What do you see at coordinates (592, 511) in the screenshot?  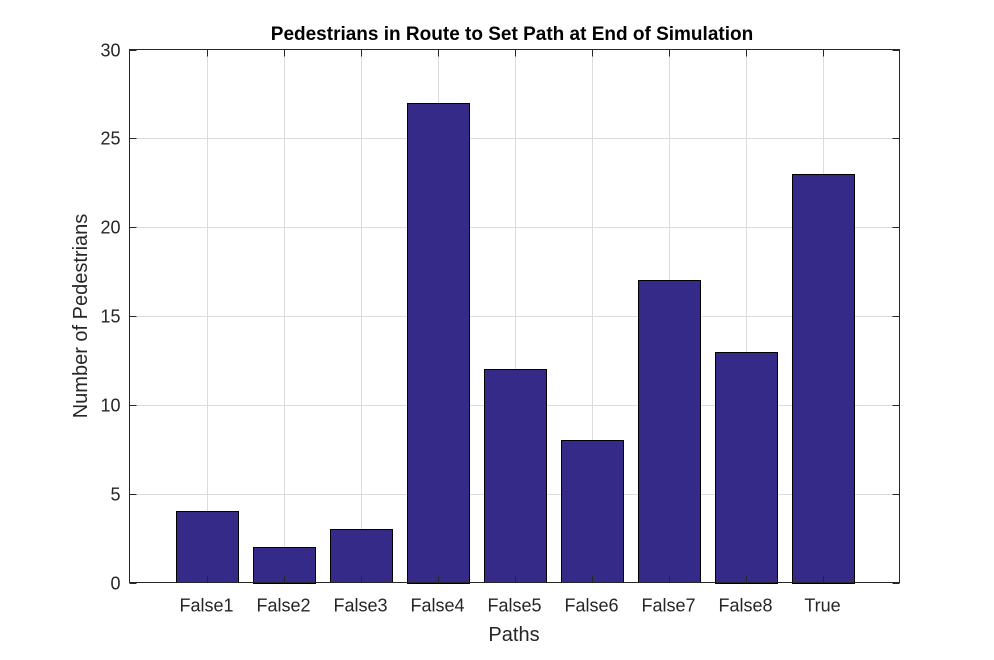 I see `bar-false6` at bounding box center [592, 511].